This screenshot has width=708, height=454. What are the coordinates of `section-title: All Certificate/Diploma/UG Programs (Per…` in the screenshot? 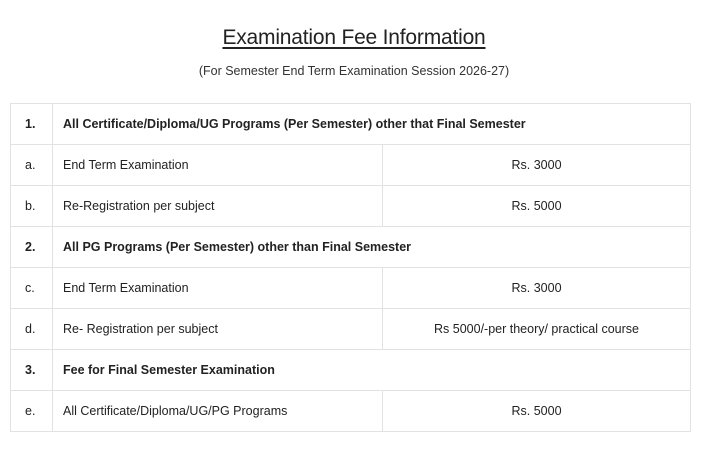 It's located at (371, 124).